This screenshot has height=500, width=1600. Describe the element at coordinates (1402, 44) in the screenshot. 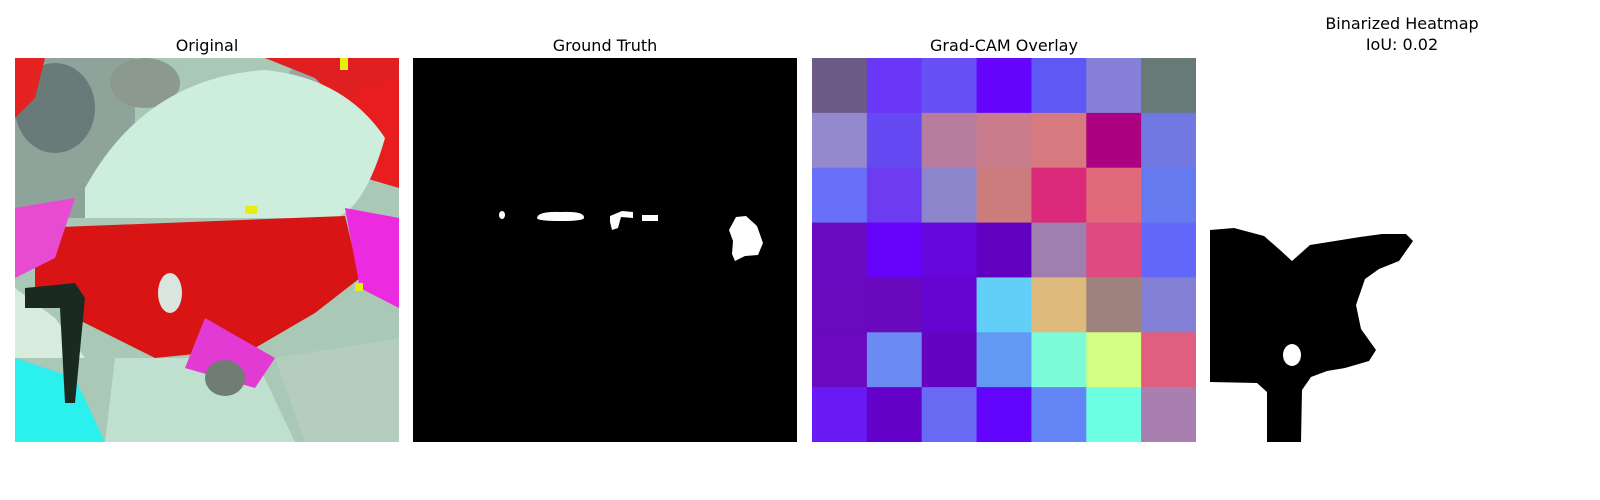

I see `iou-label: IoU: 0.02` at that location.